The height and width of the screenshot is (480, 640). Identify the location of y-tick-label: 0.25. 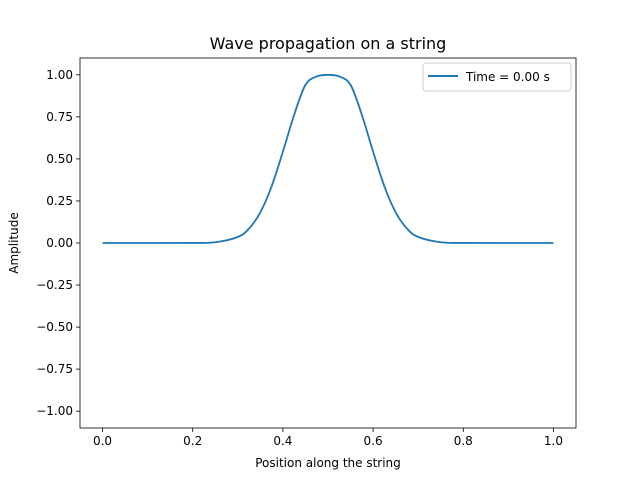
(59, 201).